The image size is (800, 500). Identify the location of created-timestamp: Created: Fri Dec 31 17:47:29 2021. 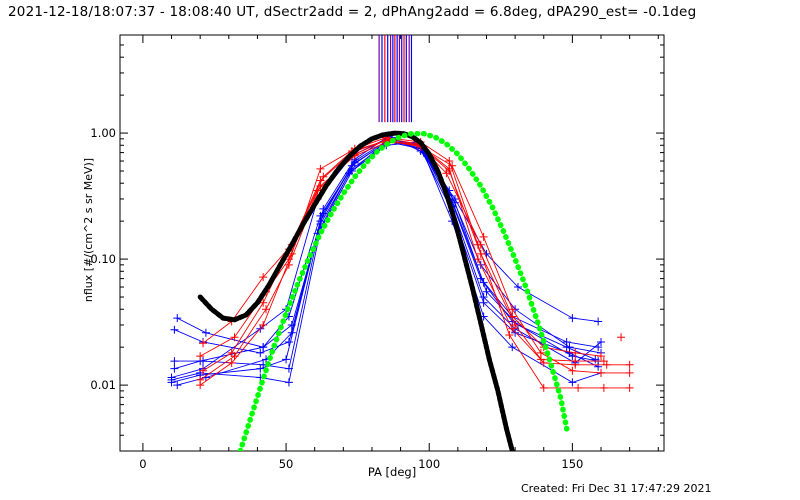
(616, 488).